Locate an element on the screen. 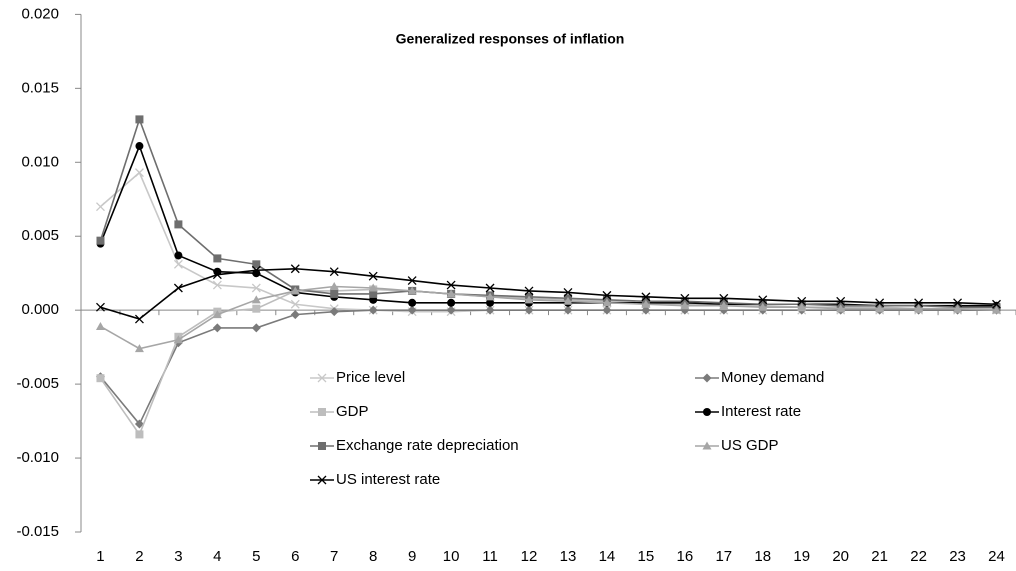  y-tick-label: -0.010 is located at coordinates (37, 457).